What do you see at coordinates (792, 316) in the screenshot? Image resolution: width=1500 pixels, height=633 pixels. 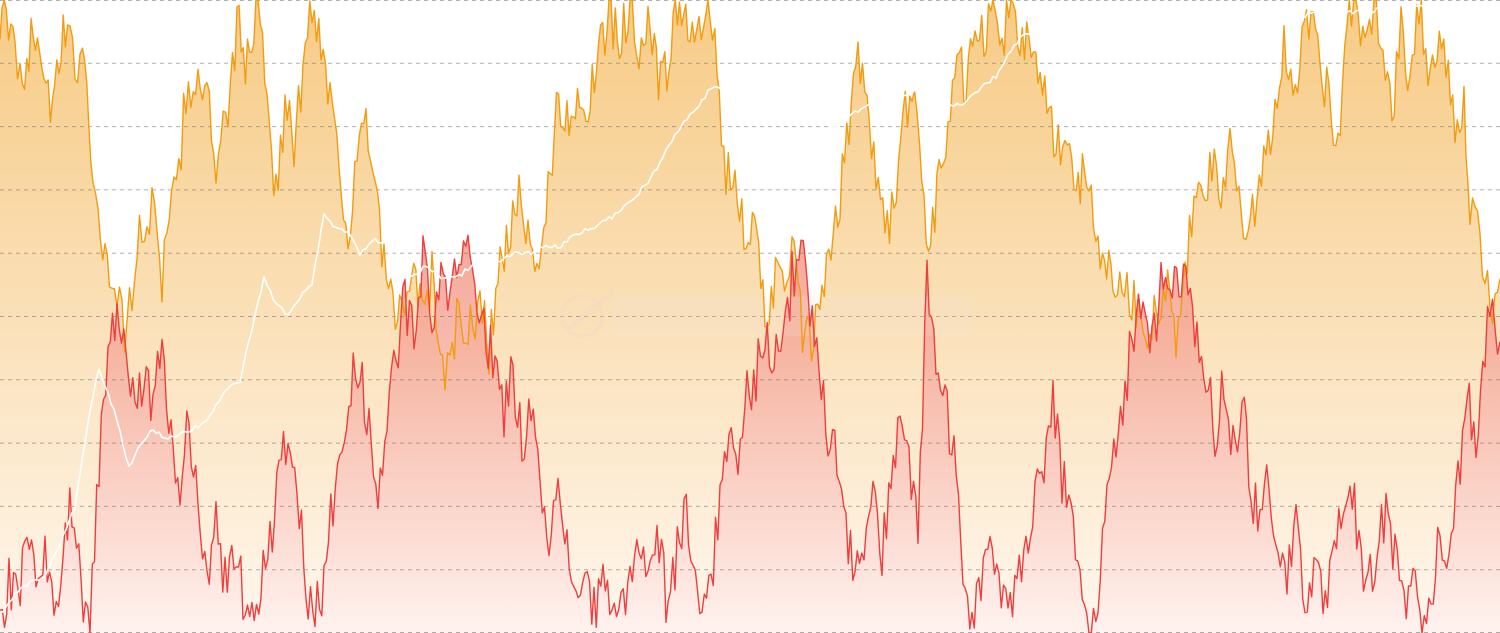 I see `watermark-wordmark` at bounding box center [792, 316].